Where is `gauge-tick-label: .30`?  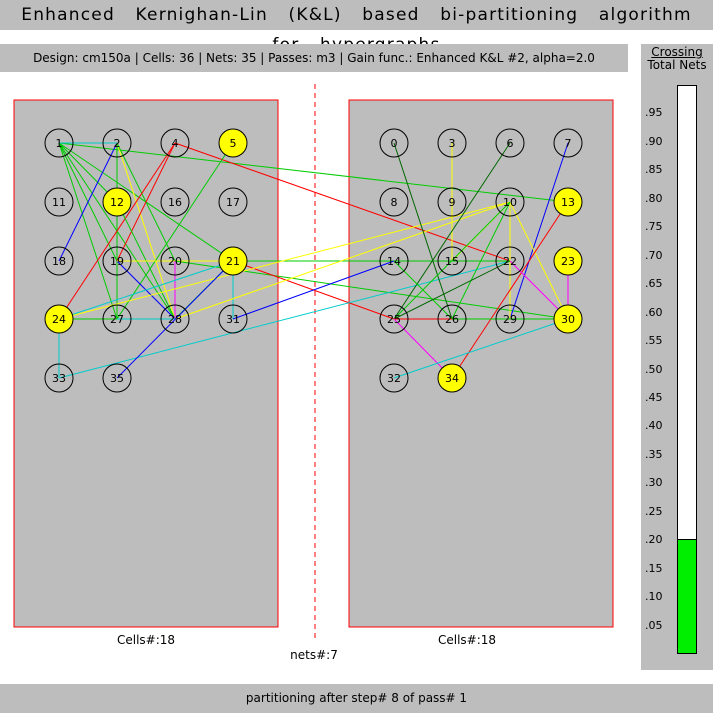 gauge-tick-label: .30 is located at coordinates (654, 483).